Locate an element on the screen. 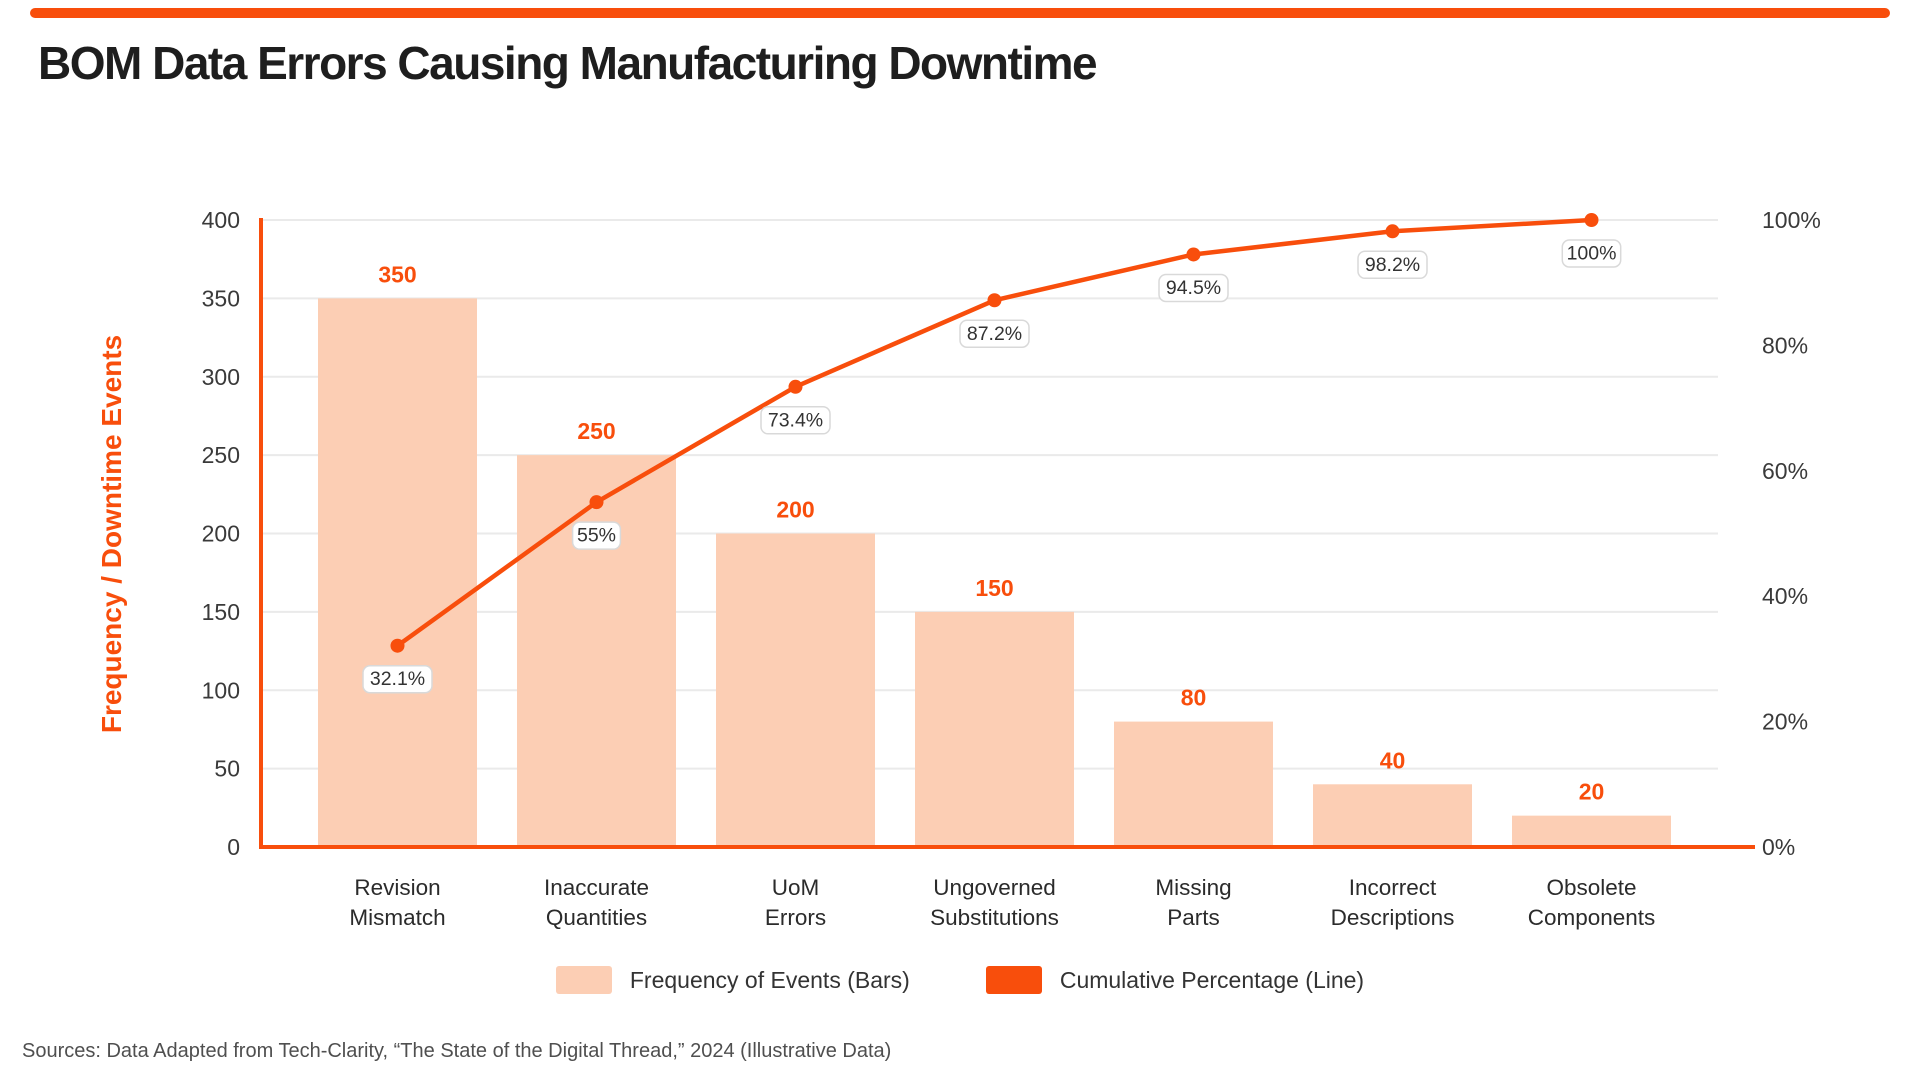  cumulative-point-label: 87.2% is located at coordinates (994, 334).